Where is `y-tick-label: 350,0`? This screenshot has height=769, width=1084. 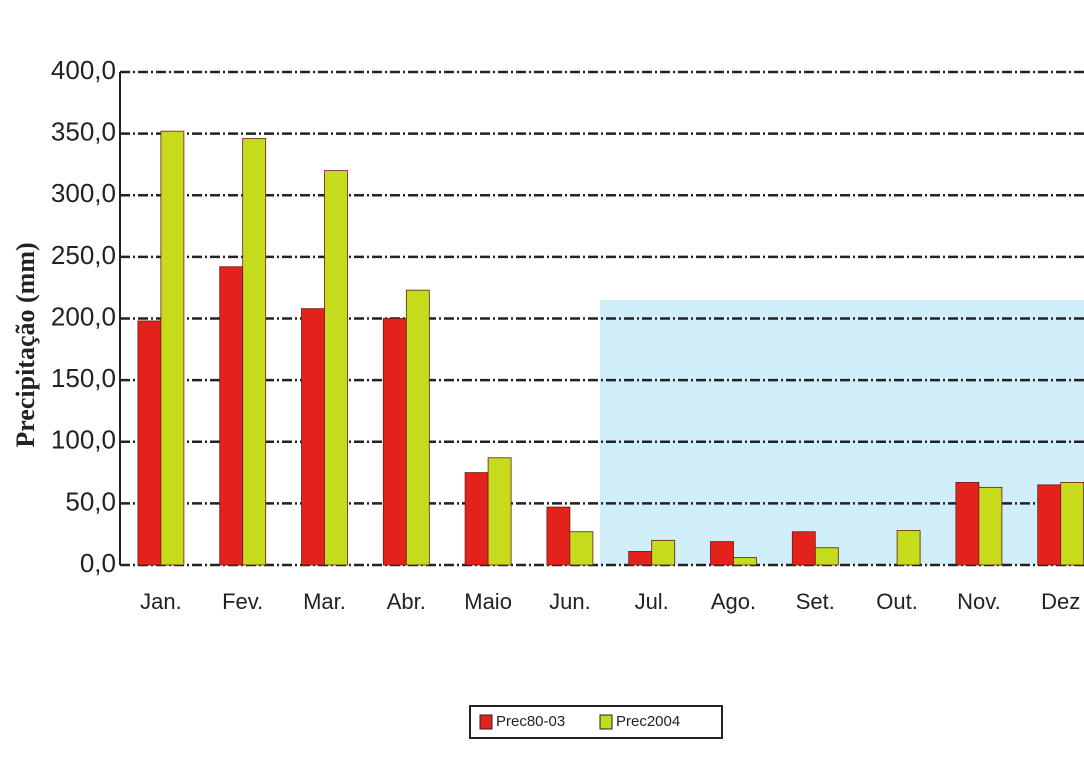 y-tick-label: 350,0 is located at coordinates (83, 132).